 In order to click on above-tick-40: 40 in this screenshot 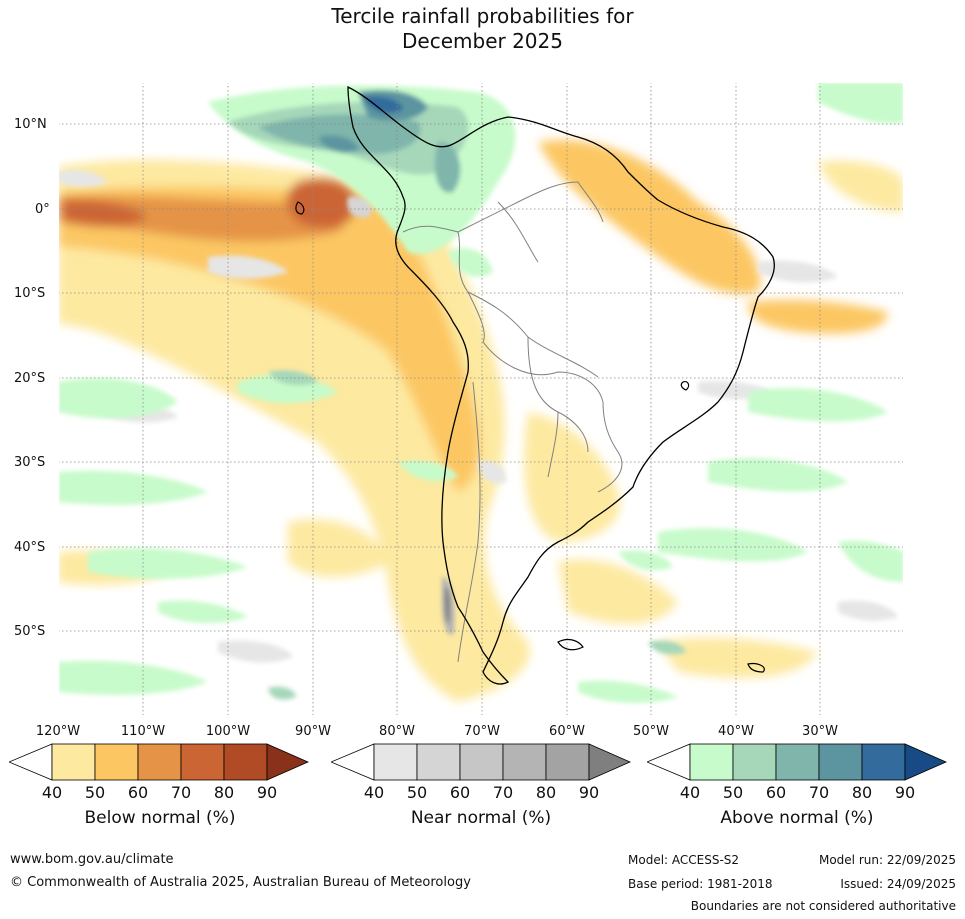, I will do `click(690, 792)`.